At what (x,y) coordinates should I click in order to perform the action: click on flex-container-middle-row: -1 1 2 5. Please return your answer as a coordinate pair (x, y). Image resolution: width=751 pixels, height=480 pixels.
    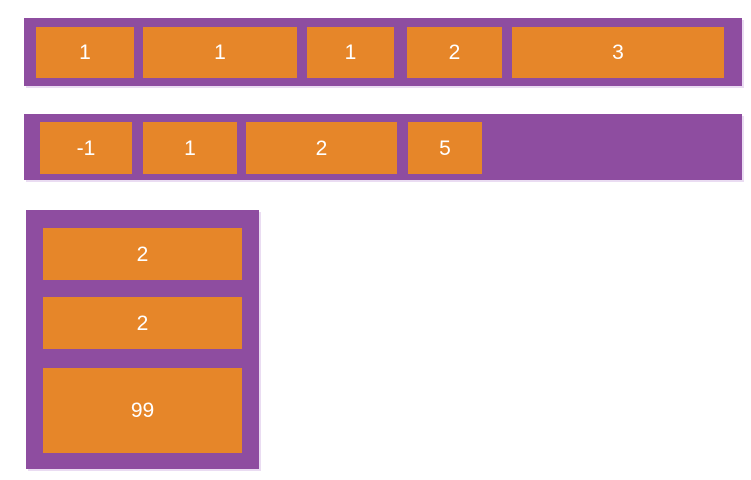
    Looking at the image, I should click on (383, 147).